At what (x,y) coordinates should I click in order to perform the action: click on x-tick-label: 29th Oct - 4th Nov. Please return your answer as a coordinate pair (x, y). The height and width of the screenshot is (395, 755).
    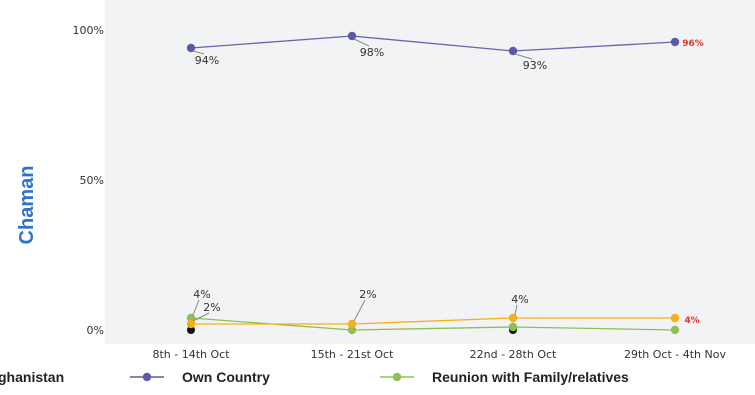
    Looking at the image, I should click on (675, 354).